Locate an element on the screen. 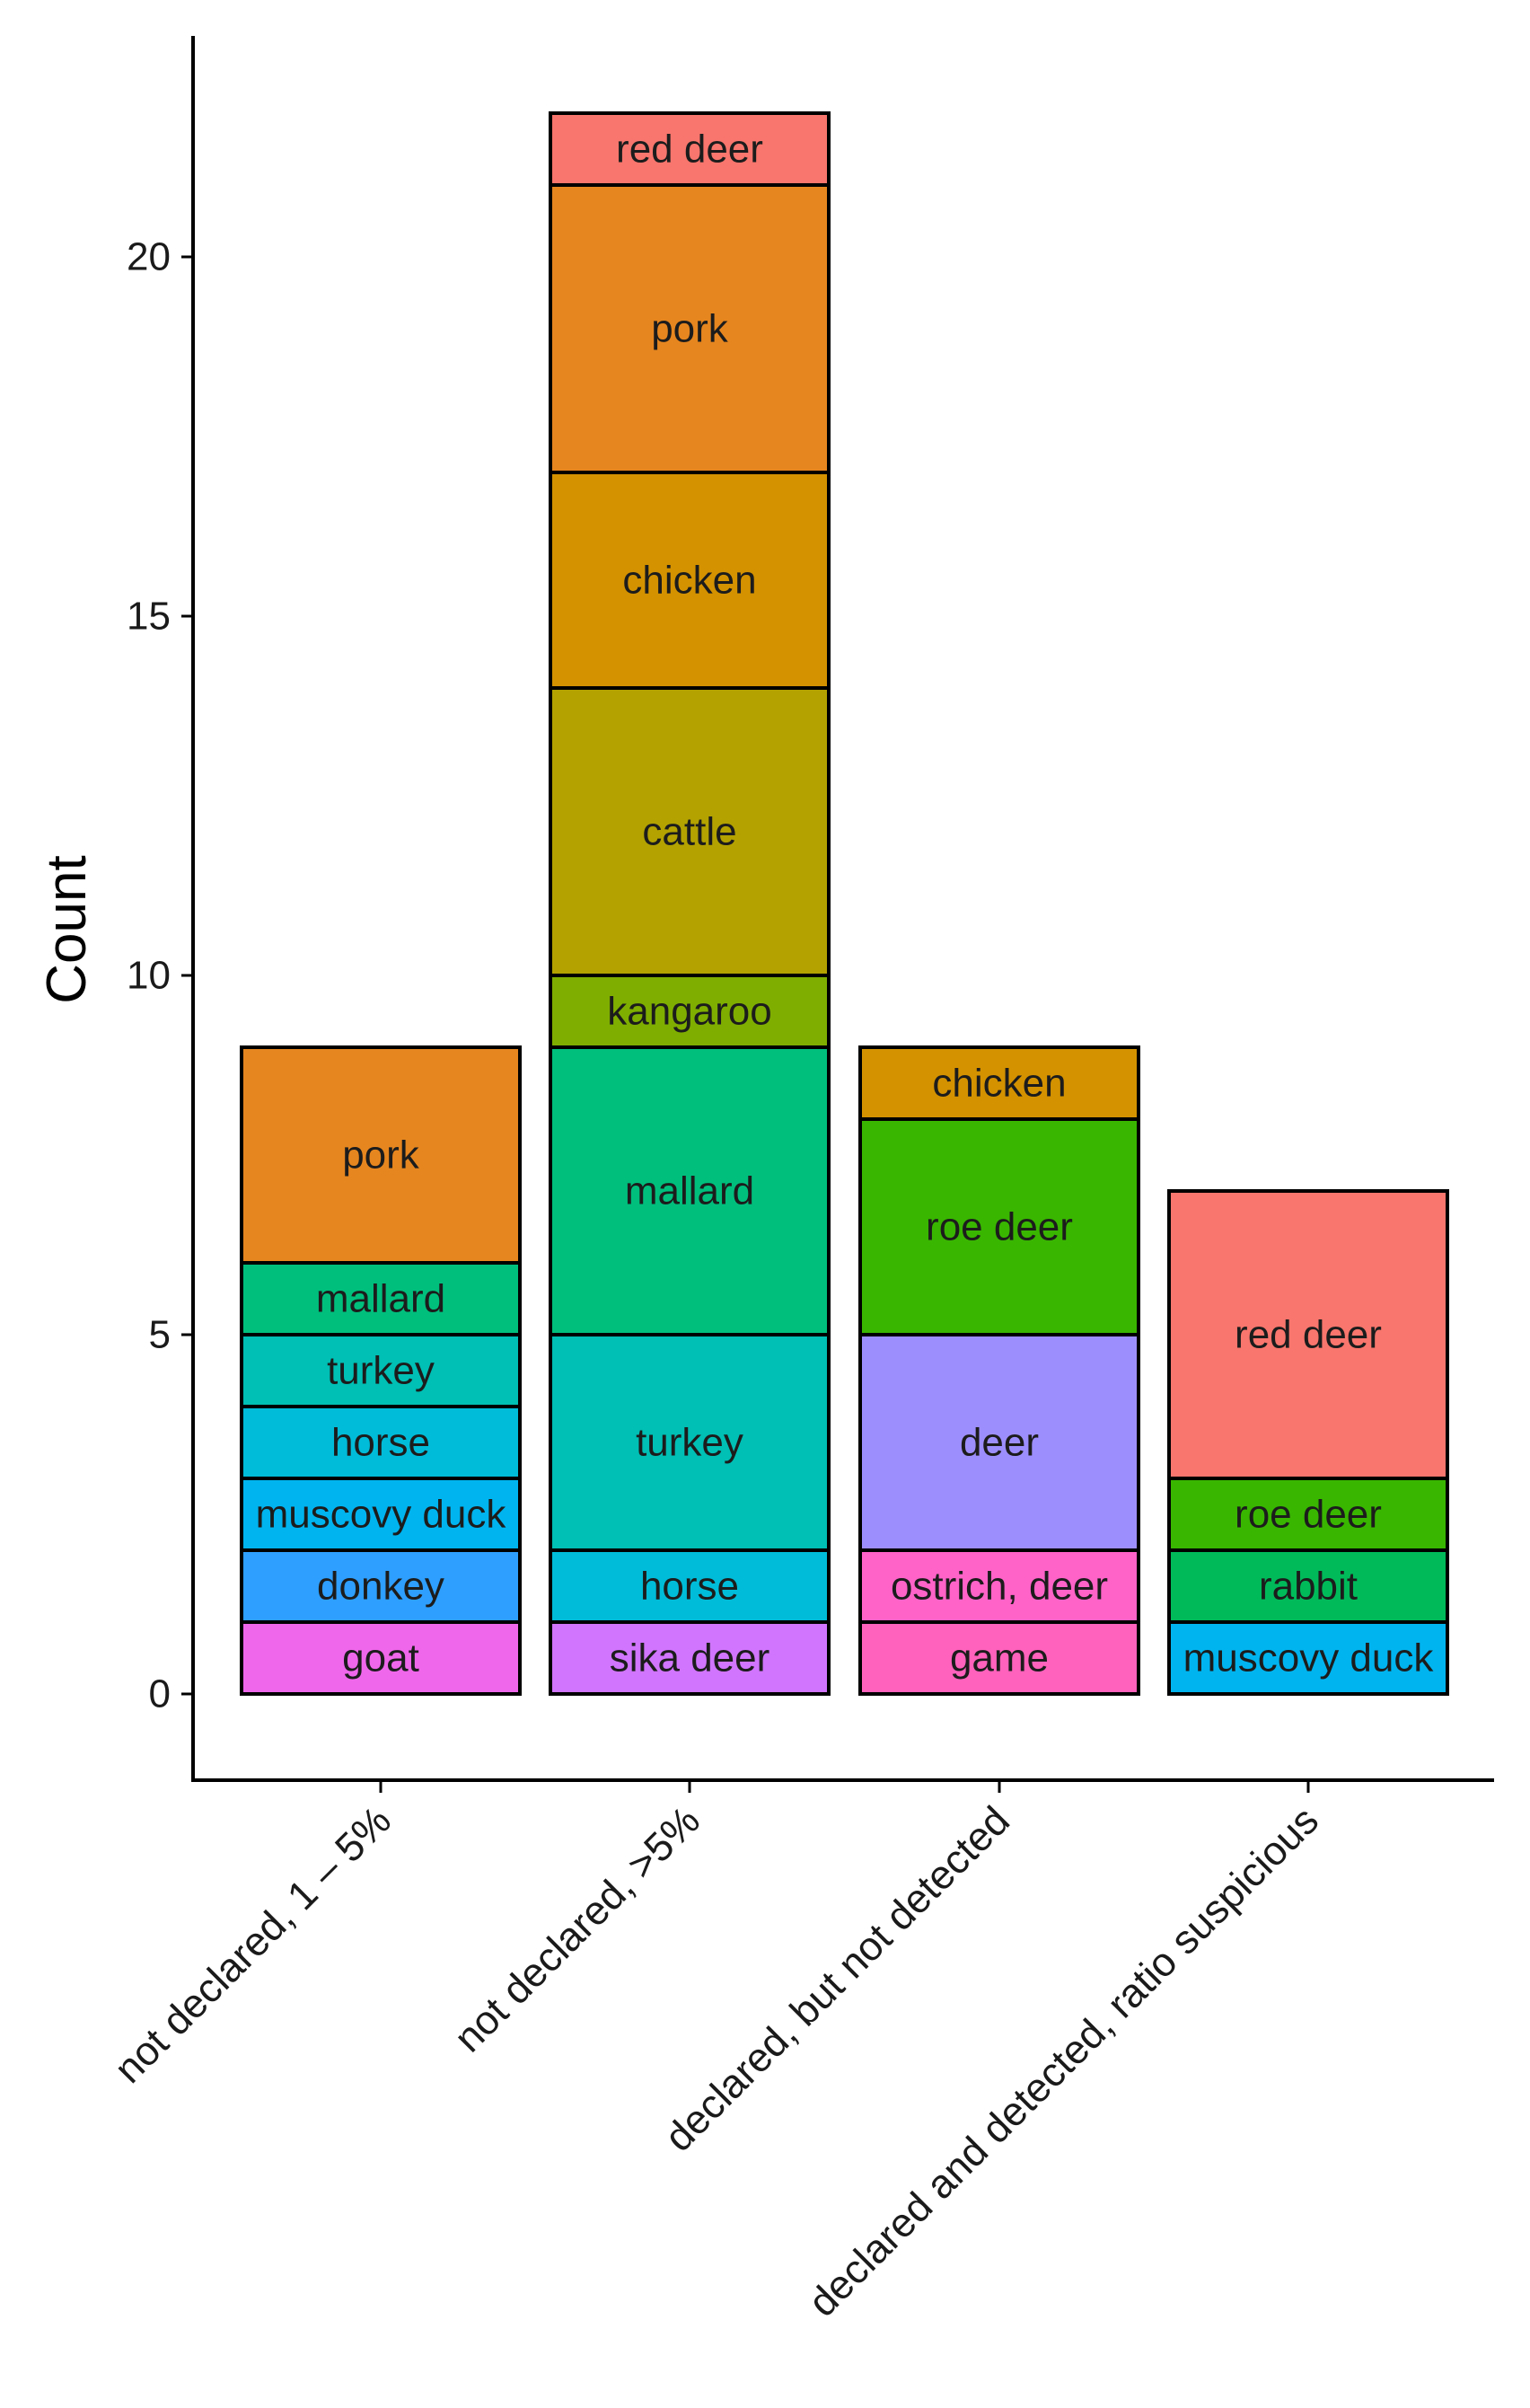 Image resolution: width=1530 pixels, height=2408 pixels. y-tick-label: 15 is located at coordinates (149, 617).